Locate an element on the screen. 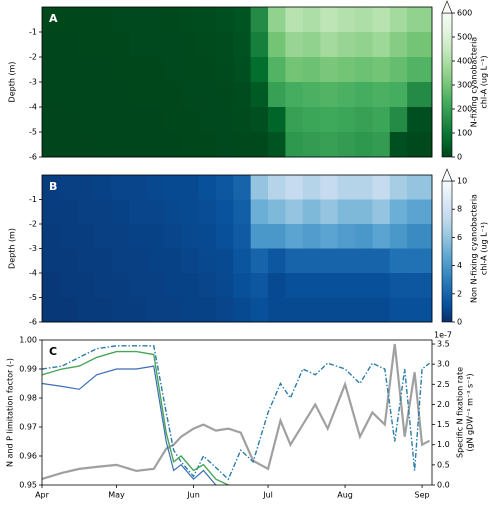 Image resolution: width=500 pixels, height=505 pixels. colorbar-tick-label: 100 is located at coordinates (464, 133).